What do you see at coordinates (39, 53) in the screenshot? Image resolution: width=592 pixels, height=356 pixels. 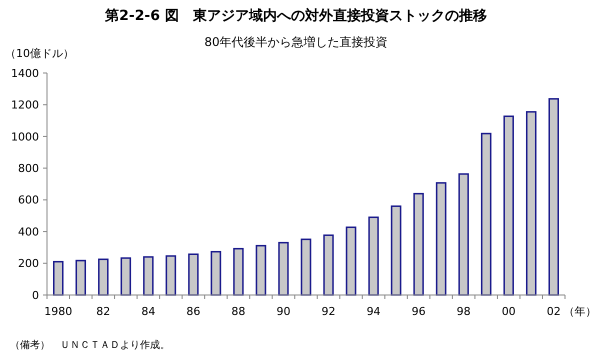 I see `y-axis-title: （10億ドル）` at bounding box center [39, 53].